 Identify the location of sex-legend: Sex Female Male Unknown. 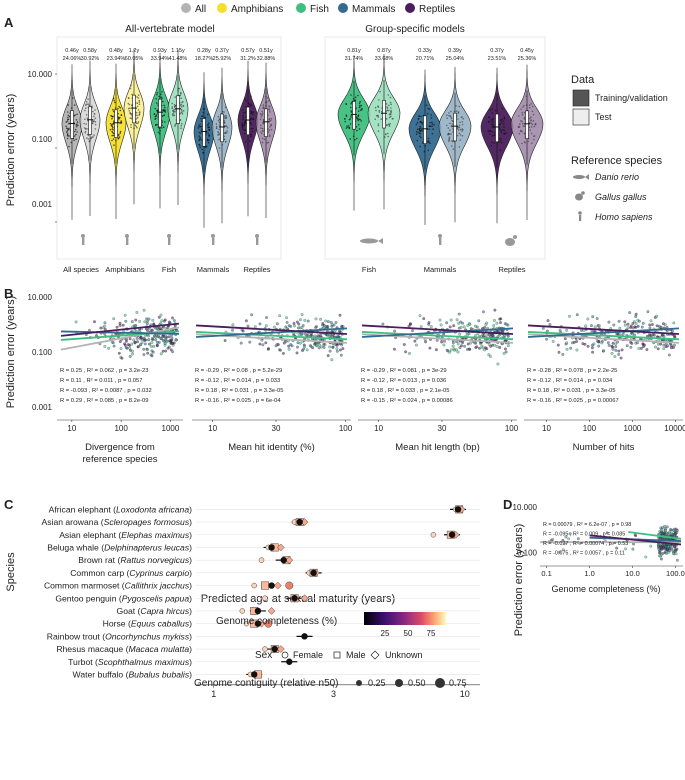
(339, 655).